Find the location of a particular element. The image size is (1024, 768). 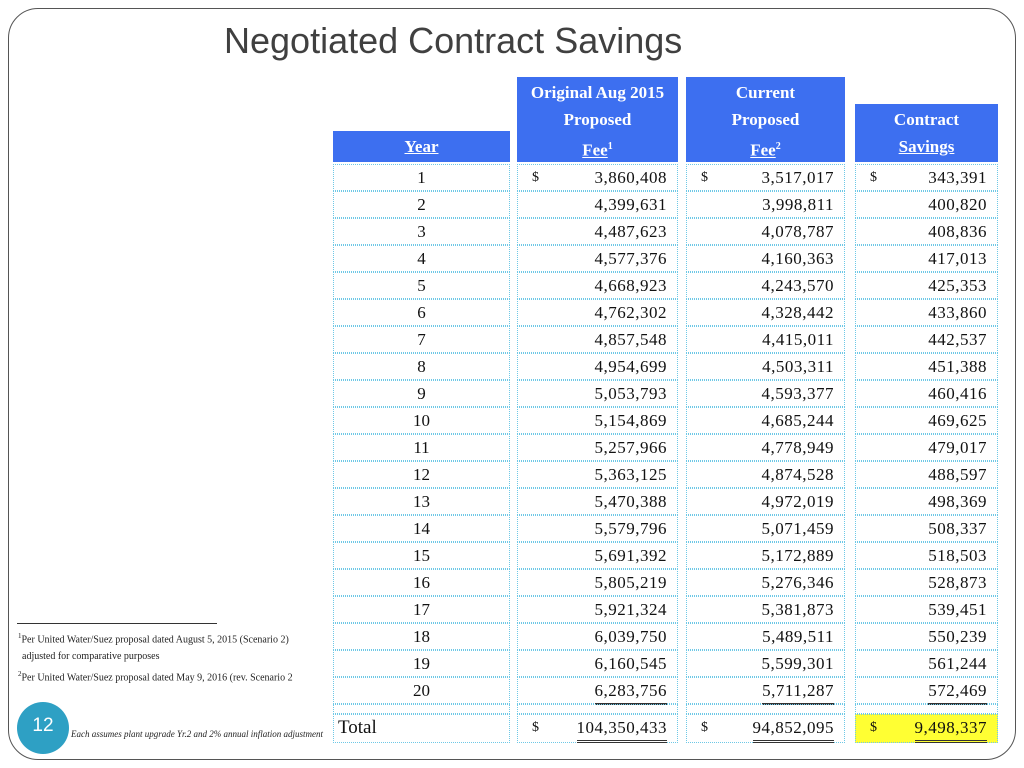

row-original-fee: 4,954,699 is located at coordinates (597, 366).